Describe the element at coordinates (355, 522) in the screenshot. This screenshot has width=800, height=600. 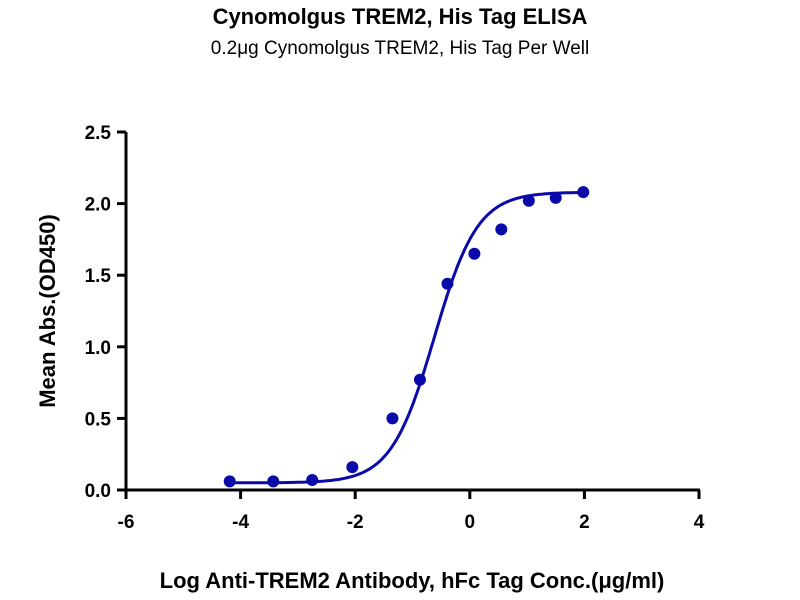
I see `x-tick-label: -2` at that location.